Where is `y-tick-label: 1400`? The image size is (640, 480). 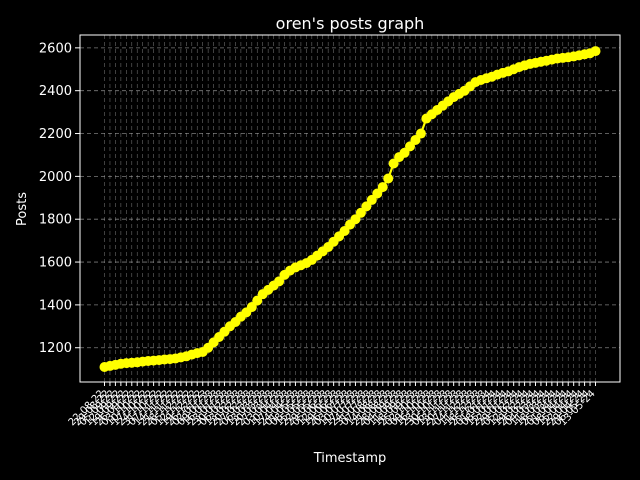
y-tick-label: 1400 is located at coordinates (55, 305).